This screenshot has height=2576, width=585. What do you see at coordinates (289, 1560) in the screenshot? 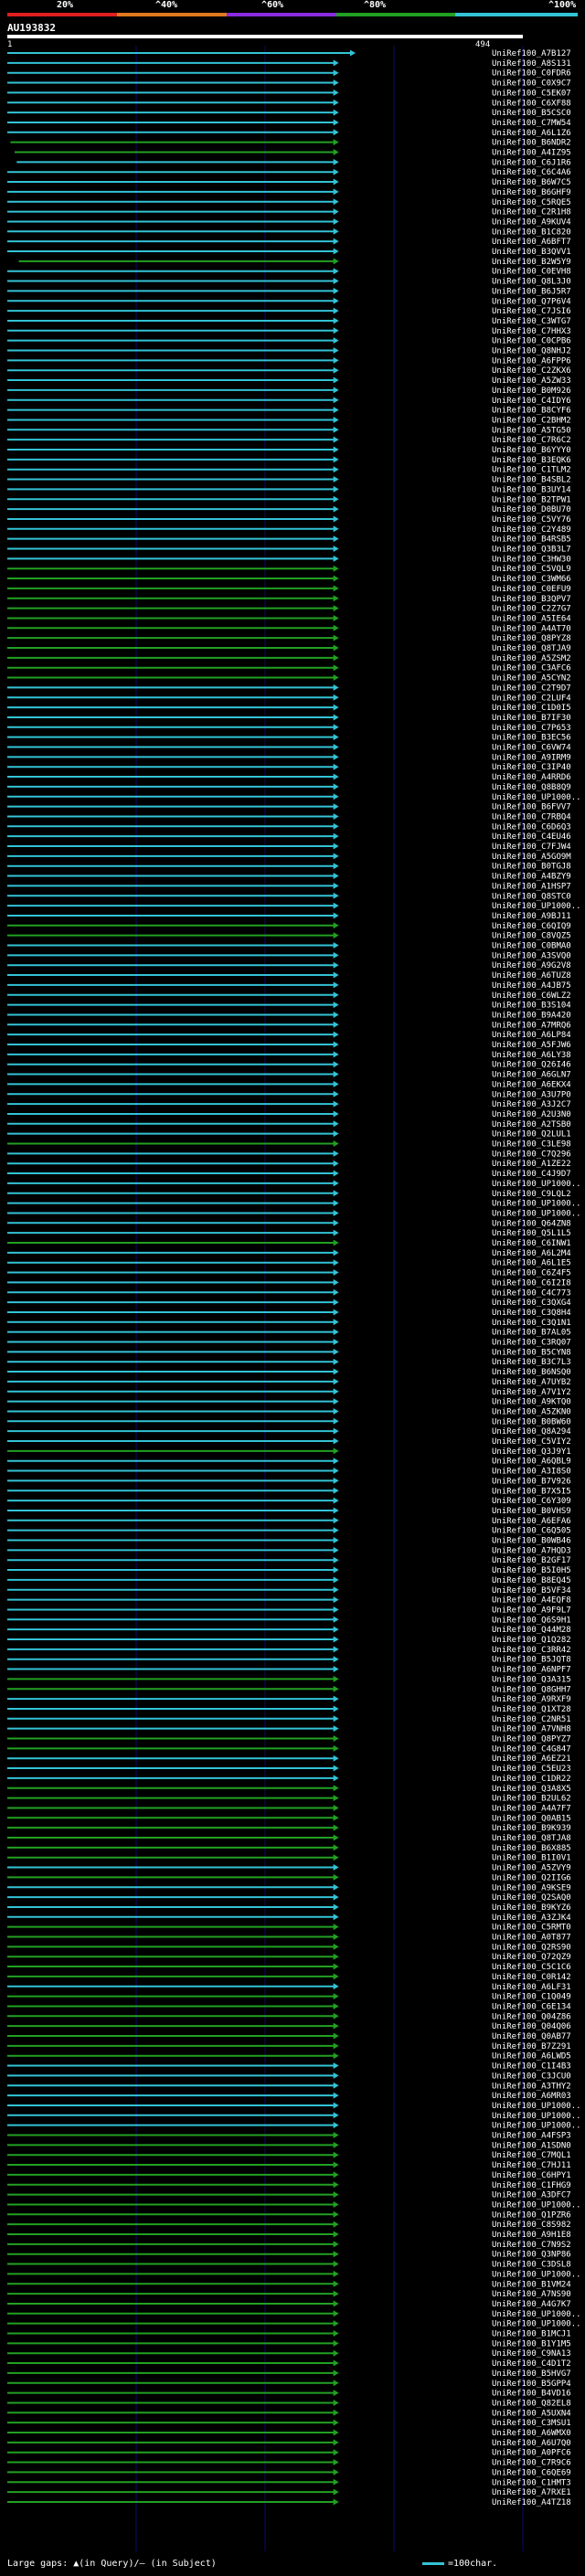
I see `hit-row: UniRef100_B2GF17` at bounding box center [289, 1560].